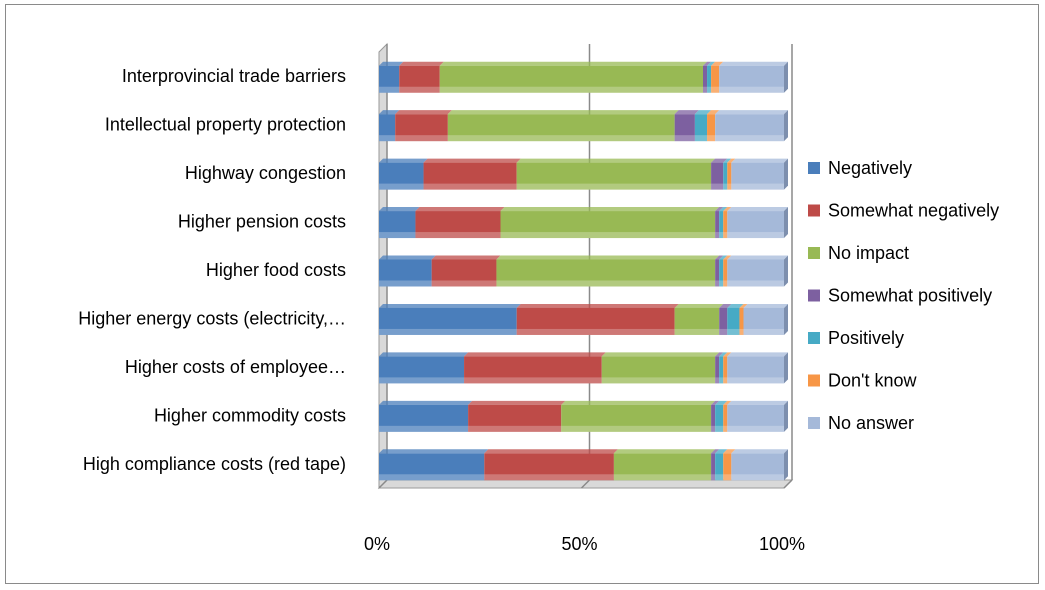 This screenshot has height=590, width=1045. I want to click on legend-label: Somewhat positively, so click(910, 296).